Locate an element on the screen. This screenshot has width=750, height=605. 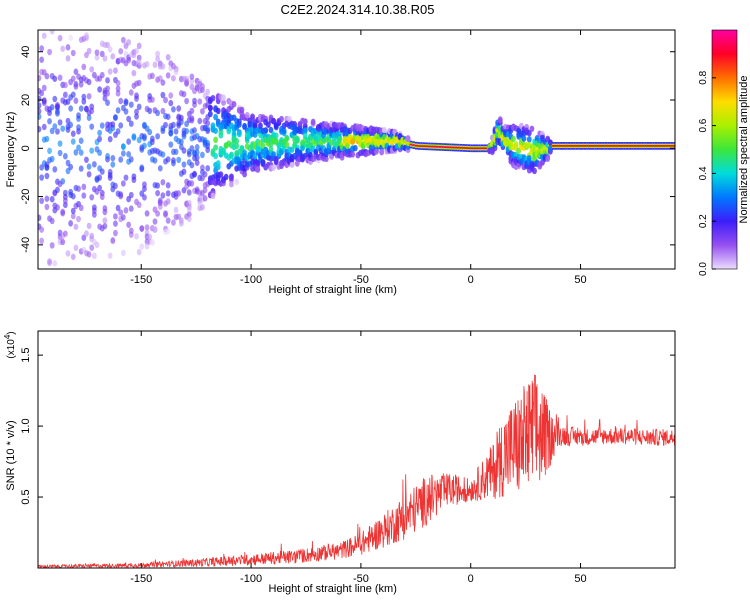
x-tick-label: 50 is located at coordinates (580, 280).